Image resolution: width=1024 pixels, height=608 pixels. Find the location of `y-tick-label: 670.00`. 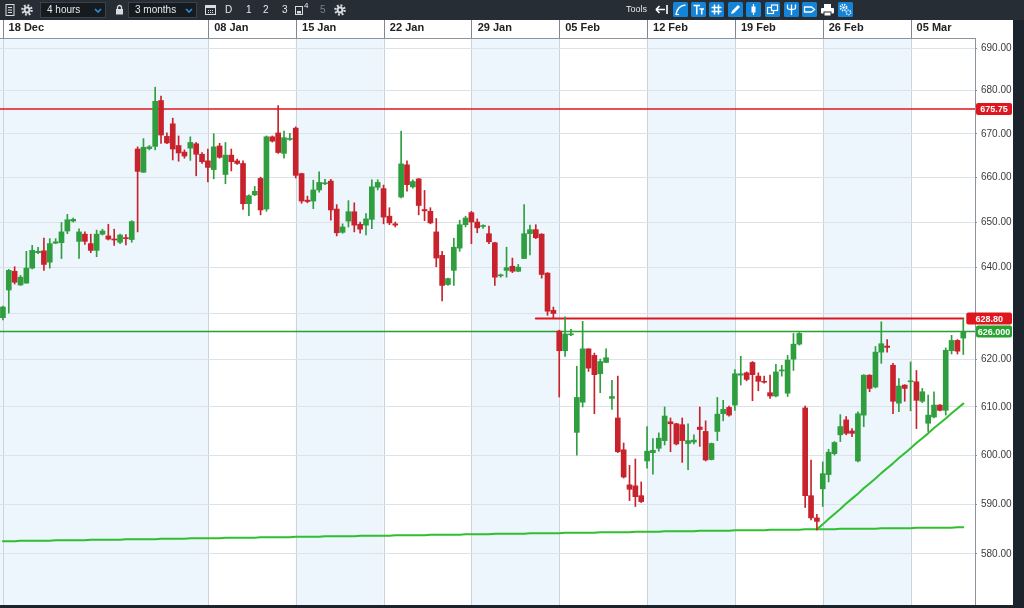

y-tick-label: 670.00 is located at coordinates (997, 133).